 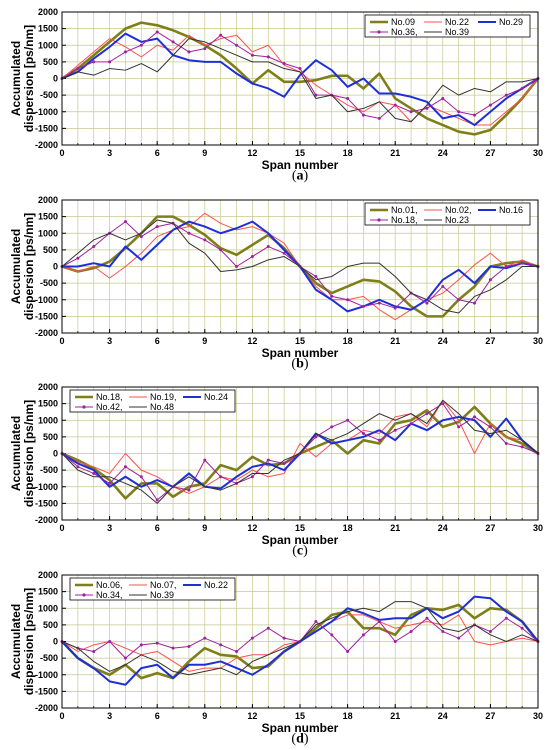 What do you see at coordinates (61, 153) in the screenshot?
I see `x-tick-label: 0` at bounding box center [61, 153].